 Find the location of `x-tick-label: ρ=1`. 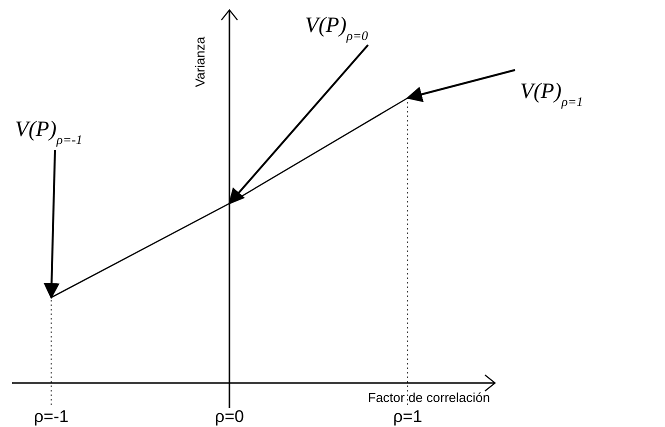

x-tick-label: ρ=1 is located at coordinates (407, 416).